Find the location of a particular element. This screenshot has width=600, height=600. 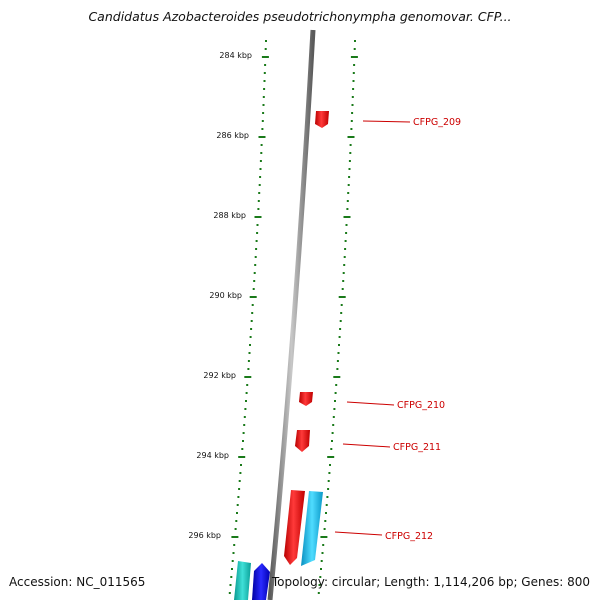

gene-reverse-cyan is located at coordinates (312, 528).